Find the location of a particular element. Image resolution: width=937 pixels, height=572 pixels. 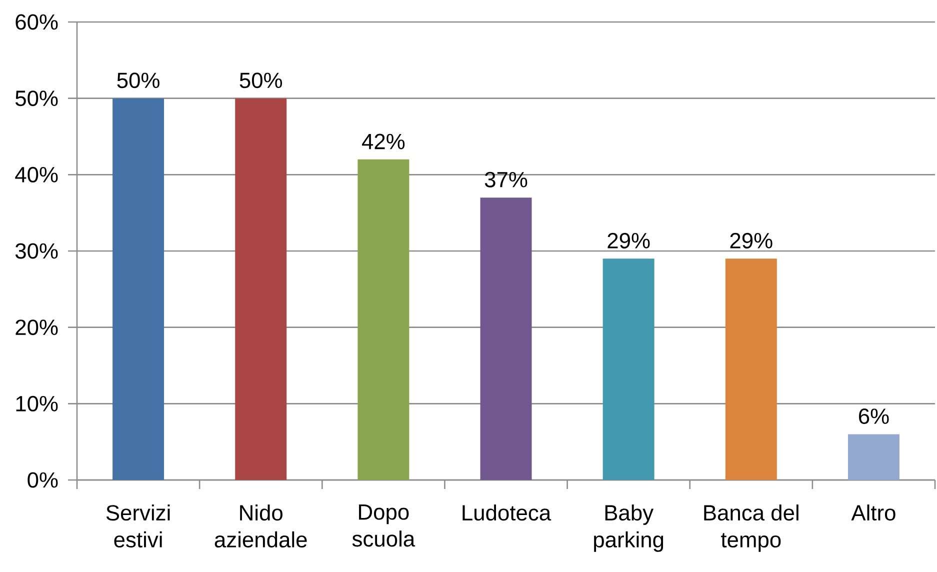

y-tick-label: 60% is located at coordinates (37, 22).